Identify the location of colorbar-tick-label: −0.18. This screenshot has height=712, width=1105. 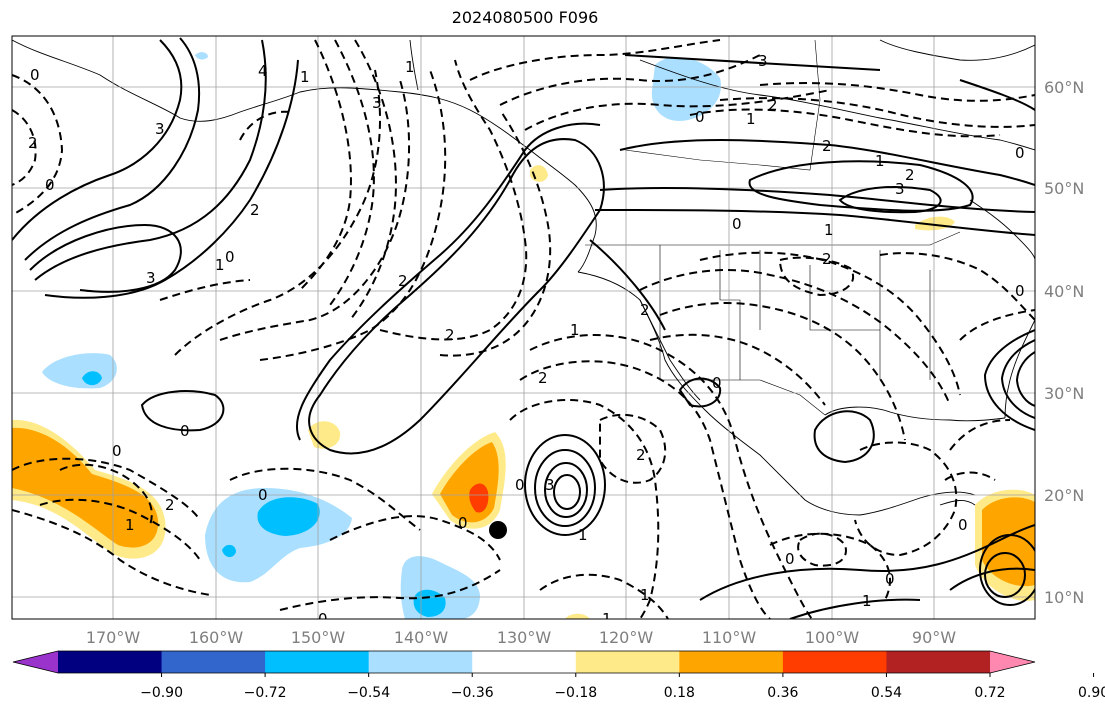
(575, 693).